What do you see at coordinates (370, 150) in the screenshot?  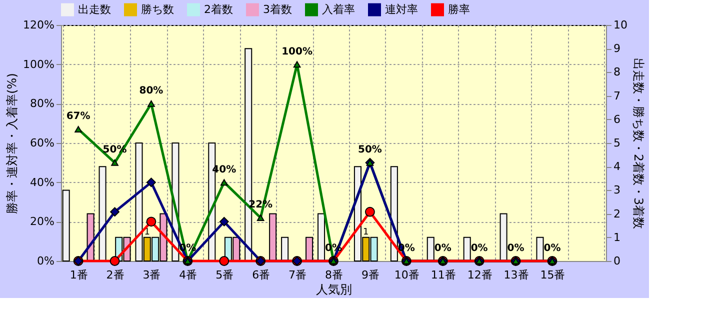 I see `data-label: 50%` at bounding box center [370, 150].